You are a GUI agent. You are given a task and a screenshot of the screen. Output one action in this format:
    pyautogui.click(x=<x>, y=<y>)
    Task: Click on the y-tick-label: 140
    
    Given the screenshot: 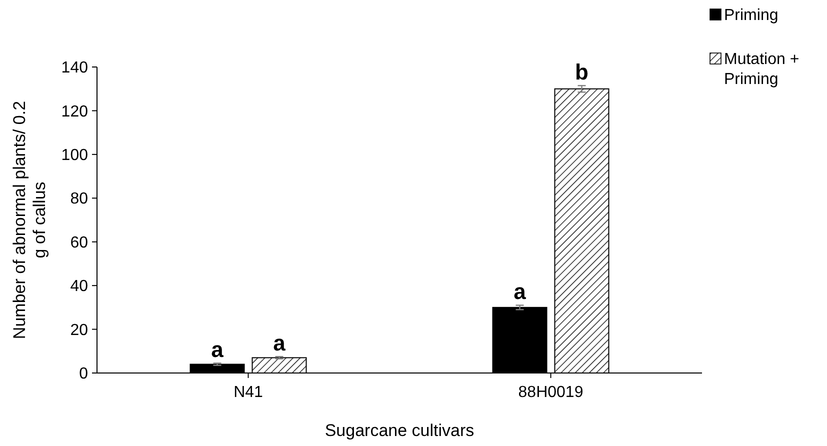 What is the action you would take?
    pyautogui.click(x=74, y=68)
    